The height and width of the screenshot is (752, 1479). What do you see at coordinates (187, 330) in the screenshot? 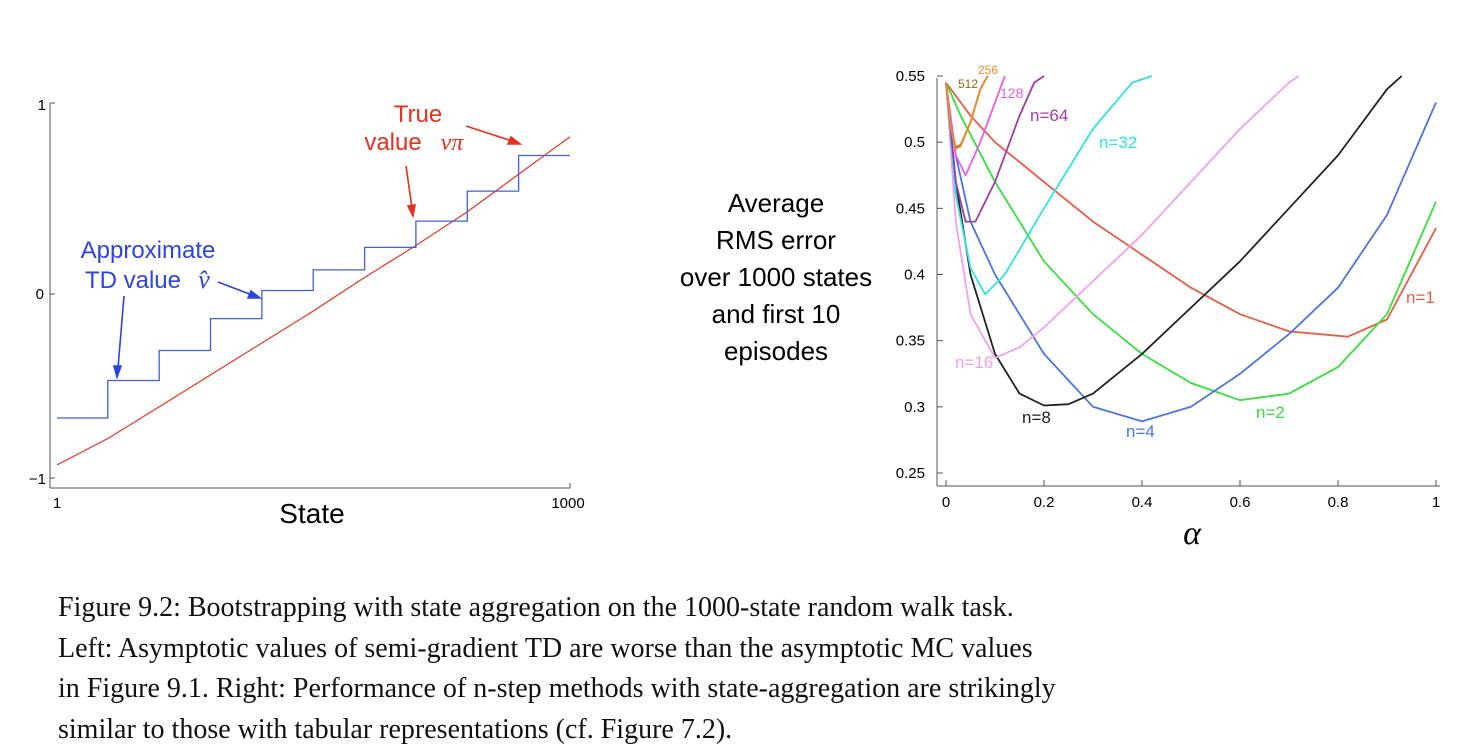
I see `td-value-arrows` at bounding box center [187, 330].